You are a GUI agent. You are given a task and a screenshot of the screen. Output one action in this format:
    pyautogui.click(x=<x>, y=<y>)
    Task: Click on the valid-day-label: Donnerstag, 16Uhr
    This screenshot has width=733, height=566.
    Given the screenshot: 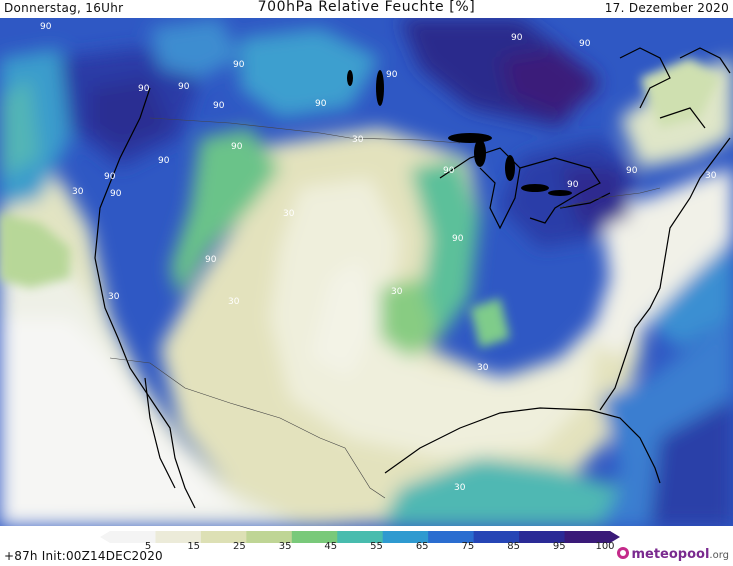 What is the action you would take?
    pyautogui.click(x=64, y=8)
    